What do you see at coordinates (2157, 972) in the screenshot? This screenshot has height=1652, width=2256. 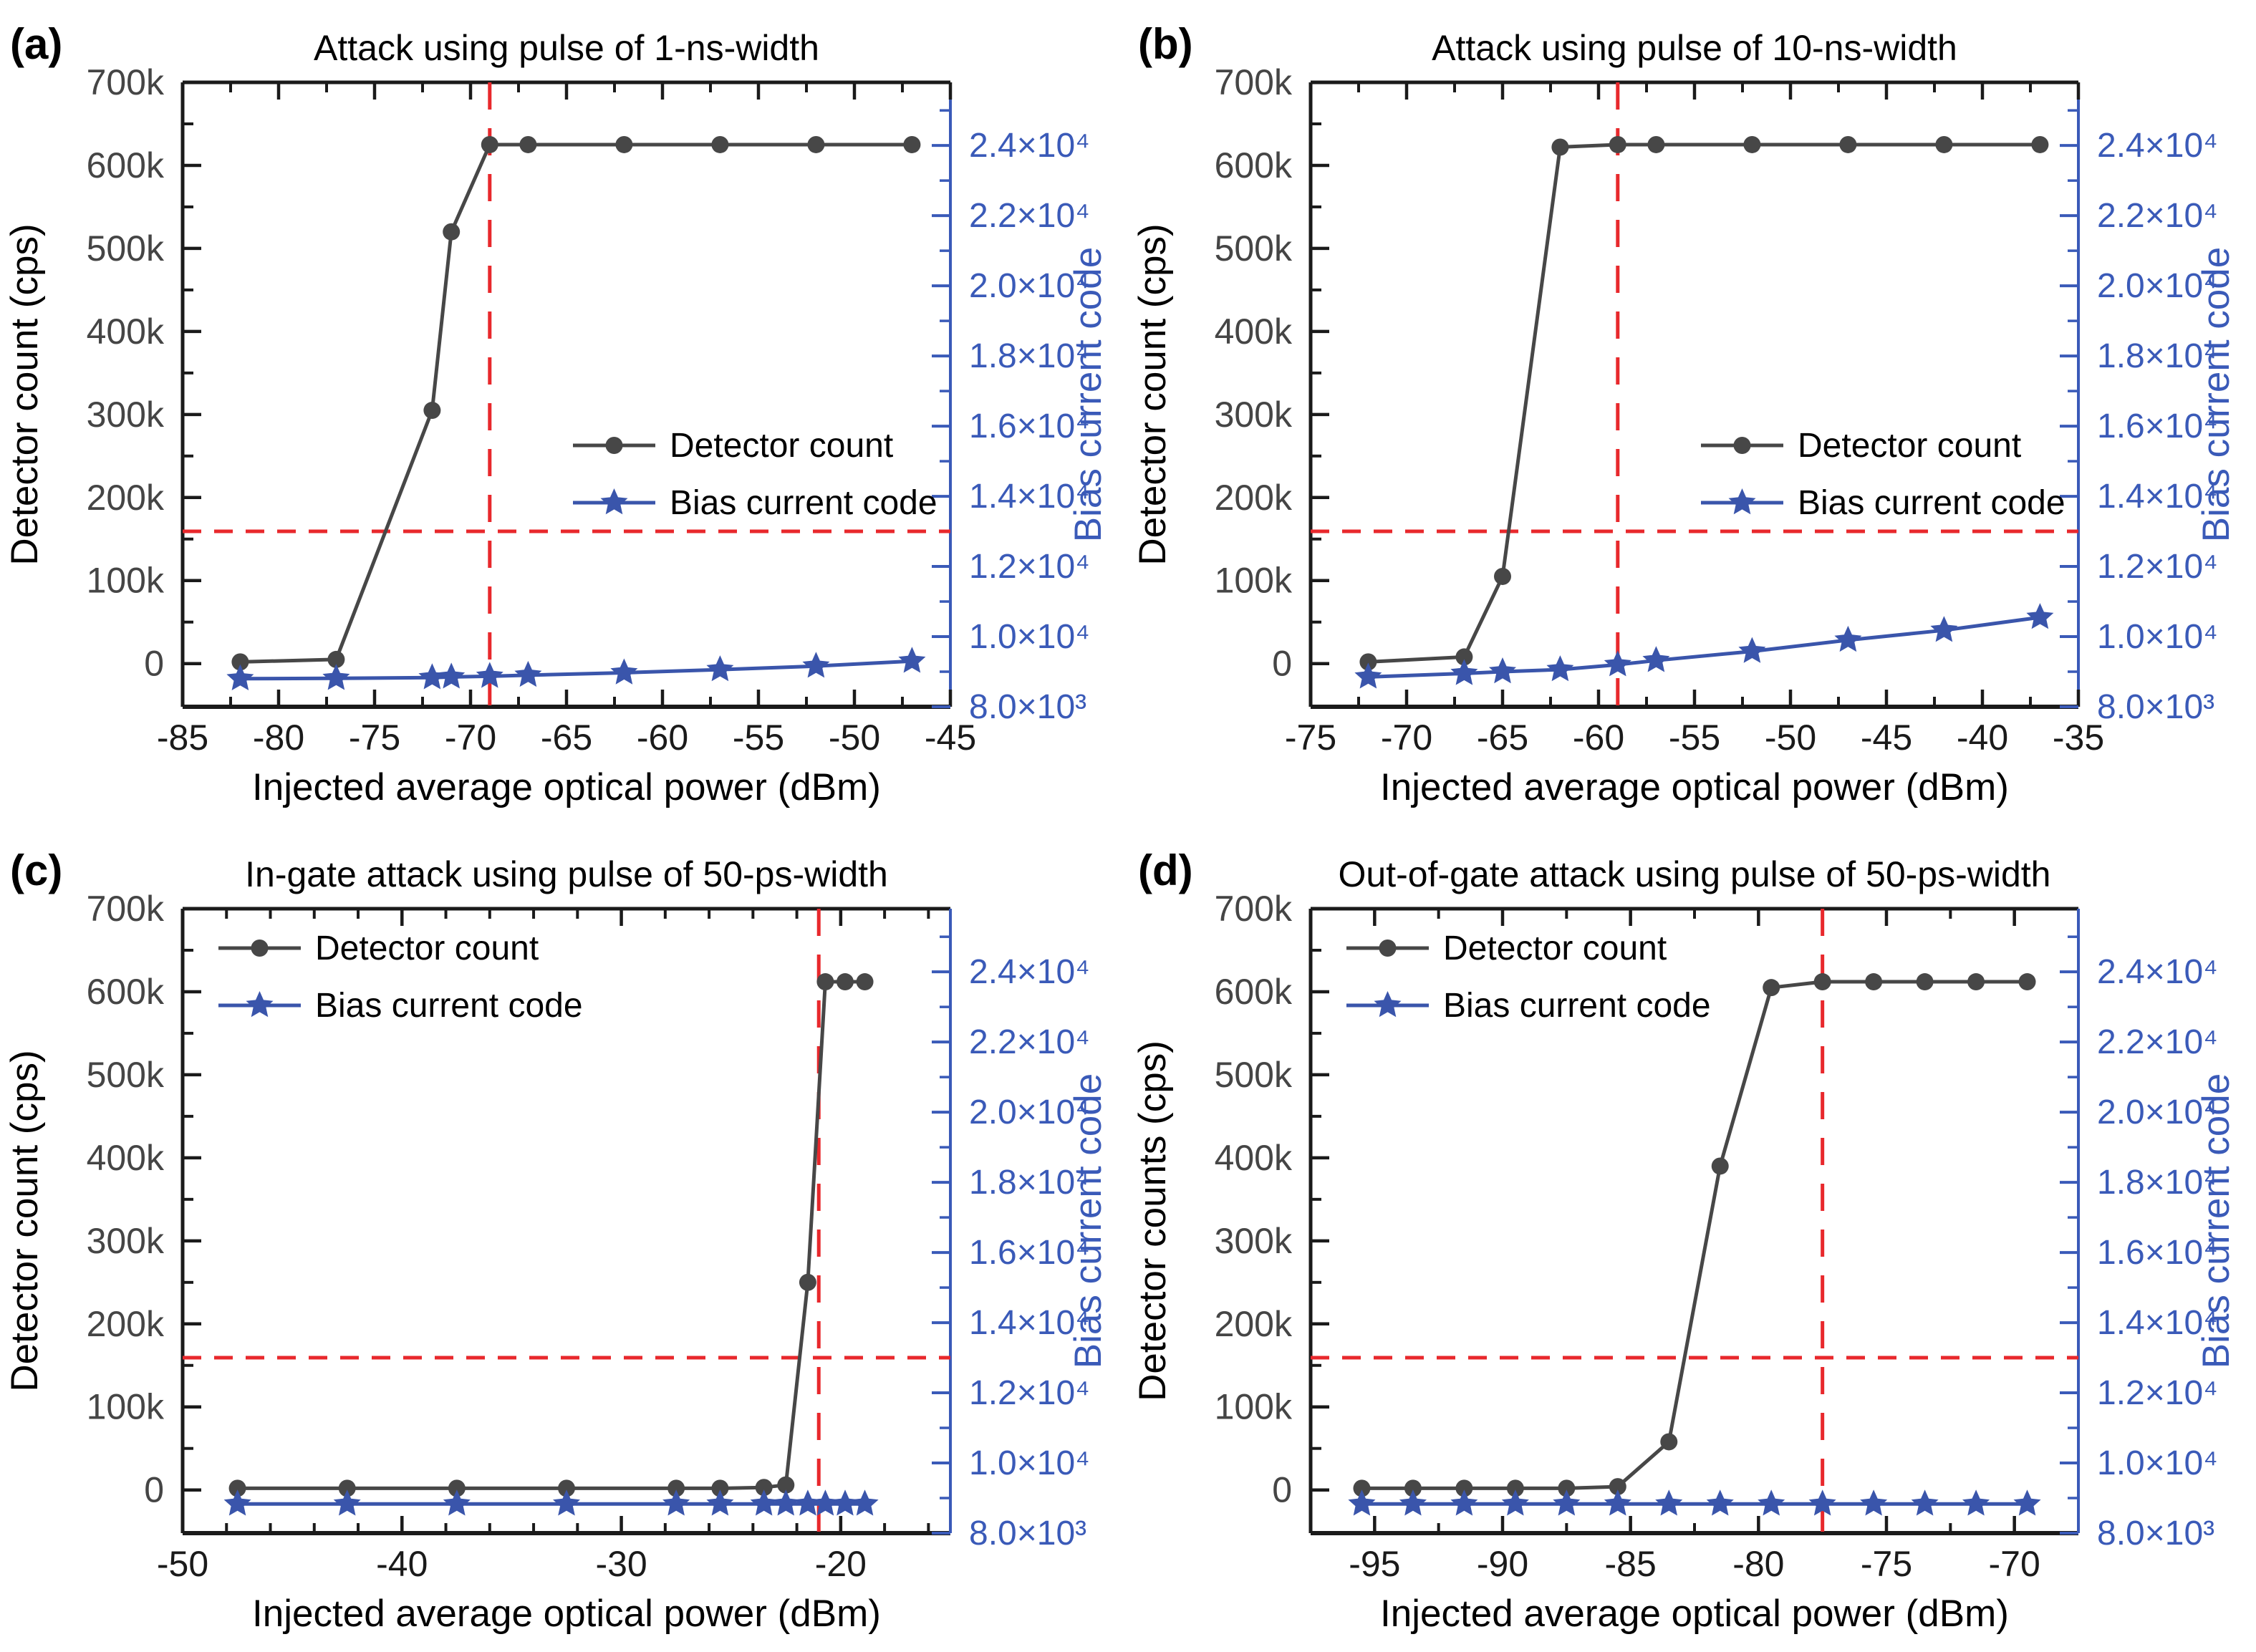 I see `y-right-tick-label: 2.4×10⁴` at bounding box center [2157, 972].